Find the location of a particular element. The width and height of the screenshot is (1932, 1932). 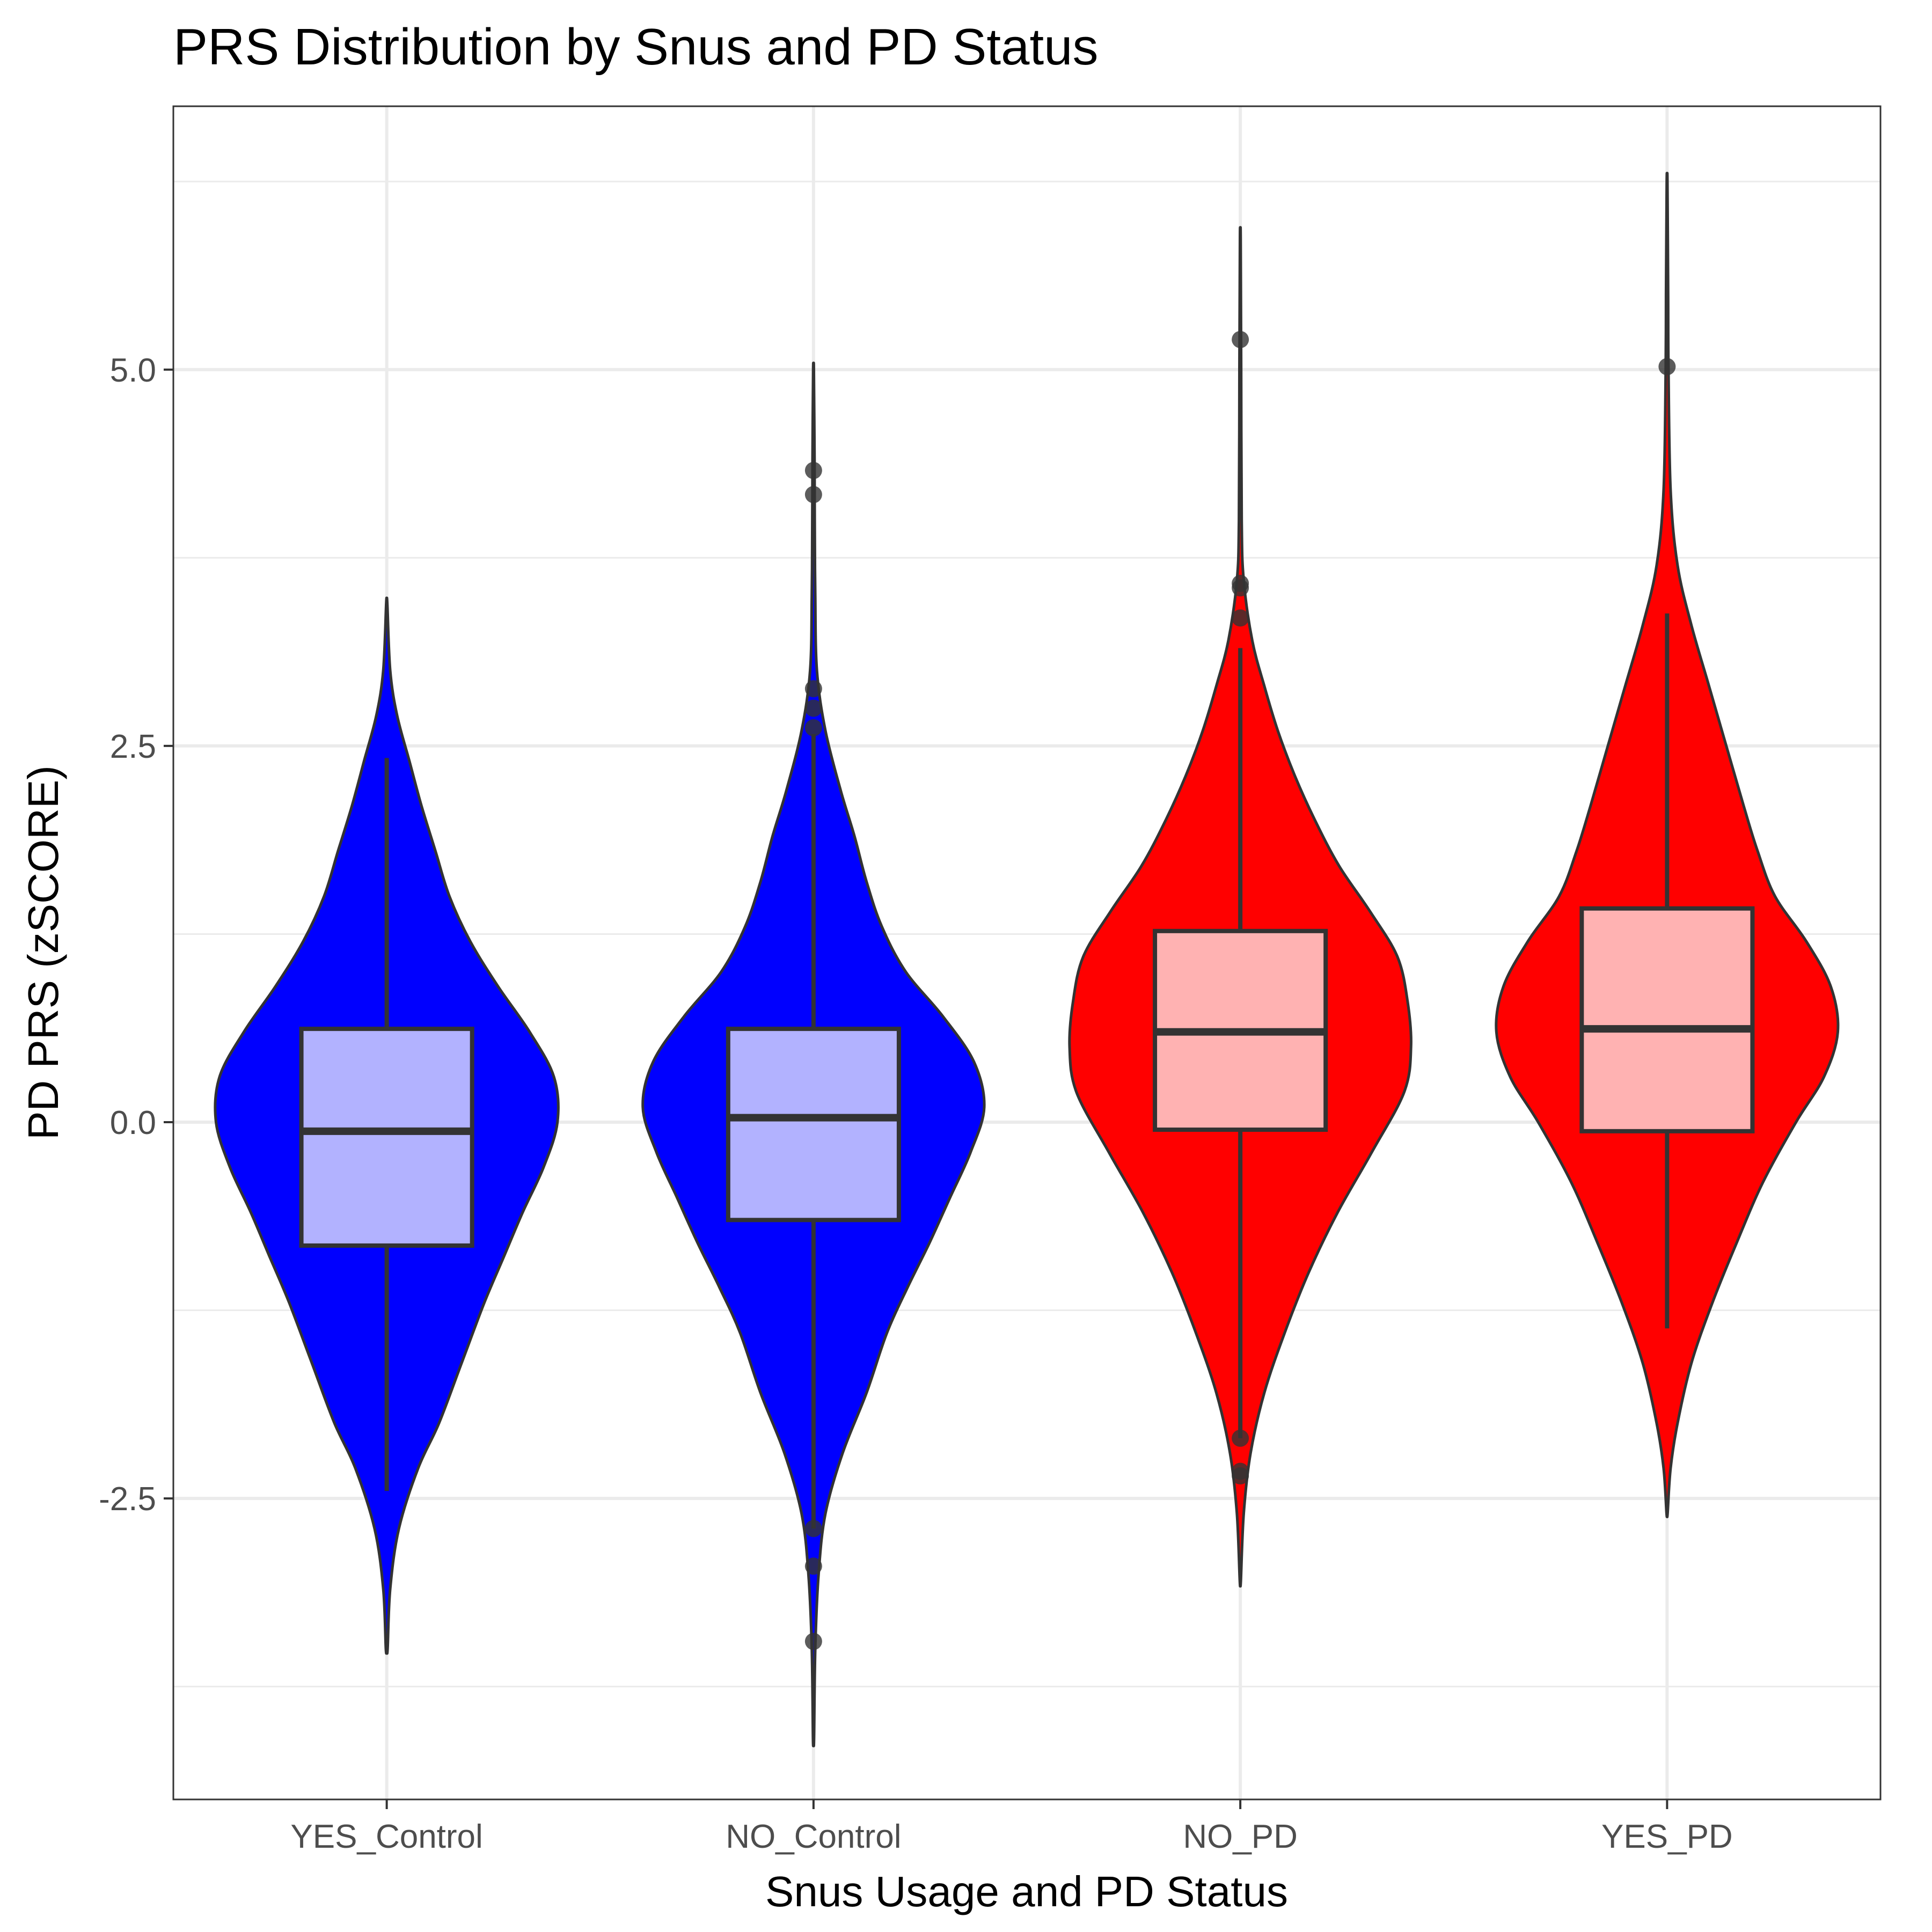

y-tick-label: 5.0 is located at coordinates (133, 370).